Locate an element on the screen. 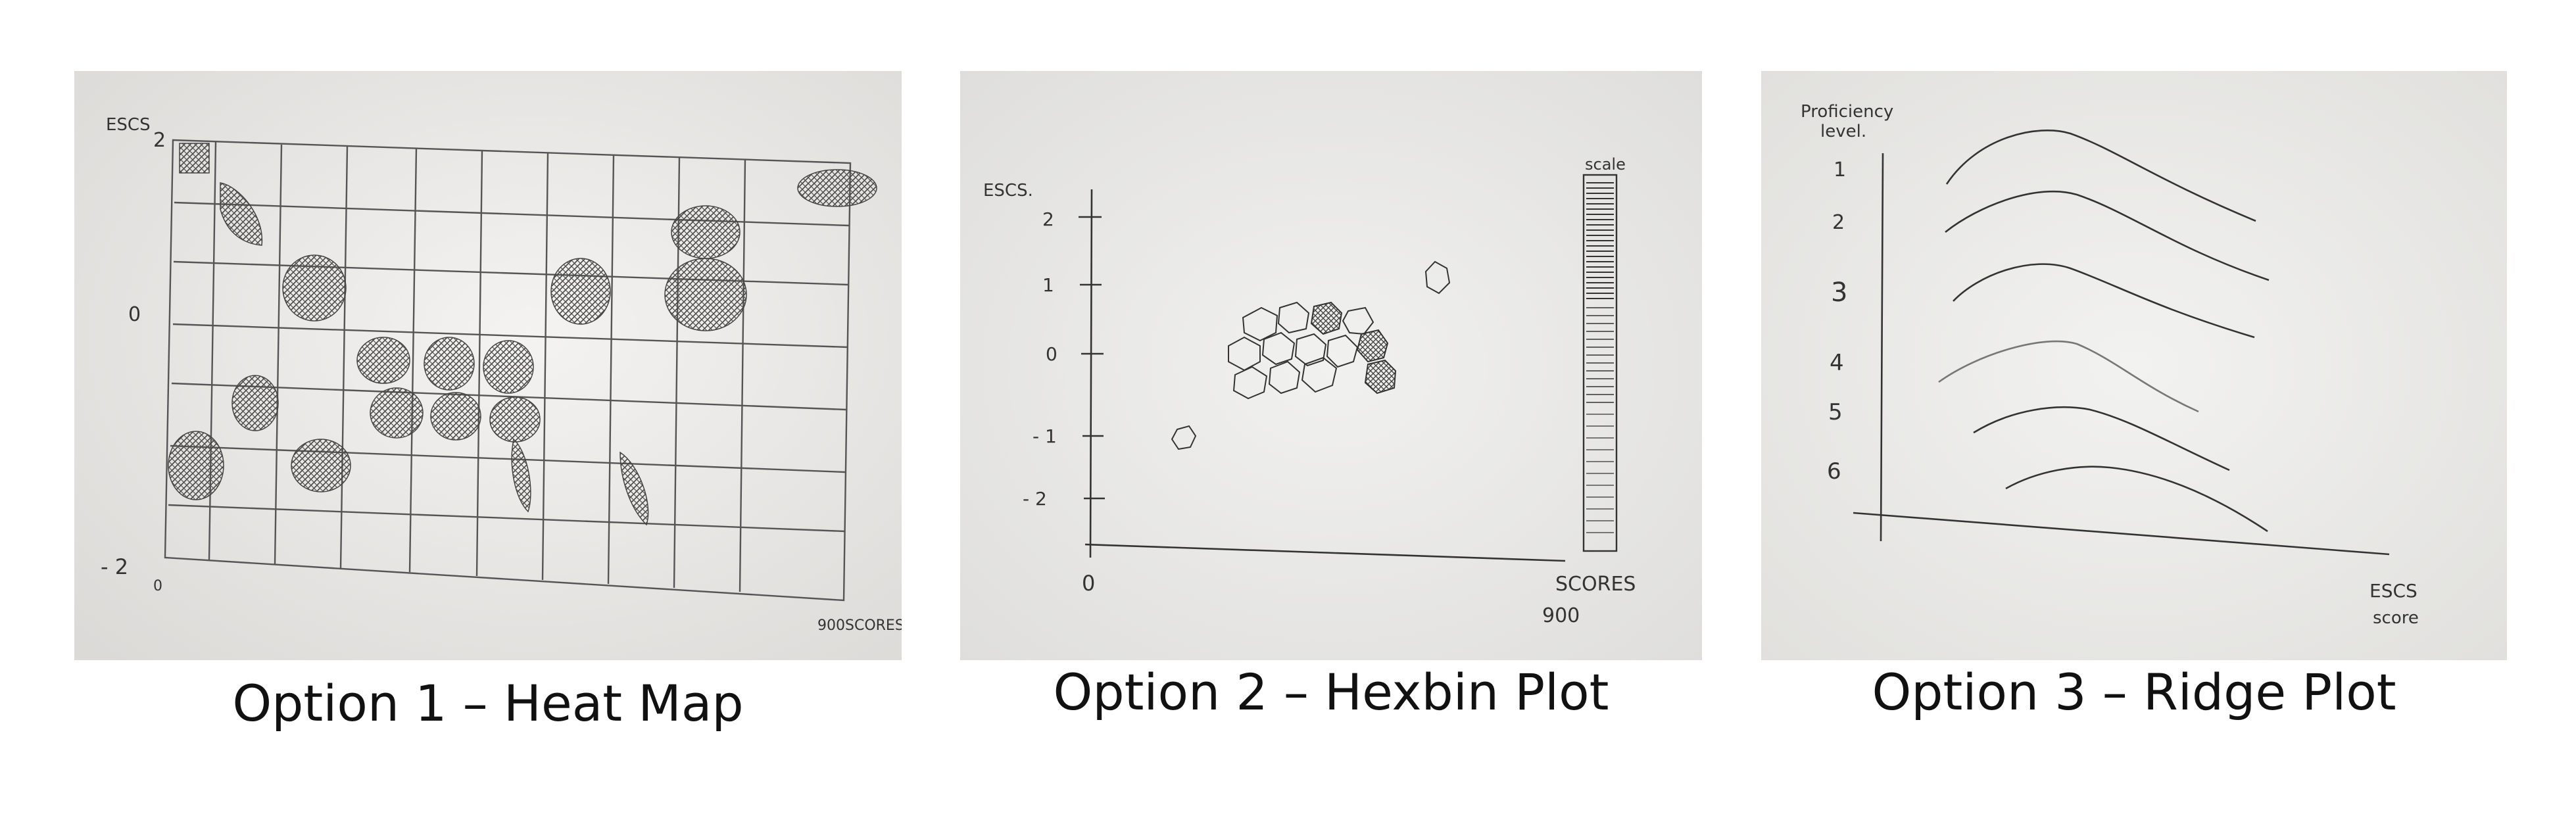  heatmap-y-mid-label: 0 is located at coordinates (134, 314).